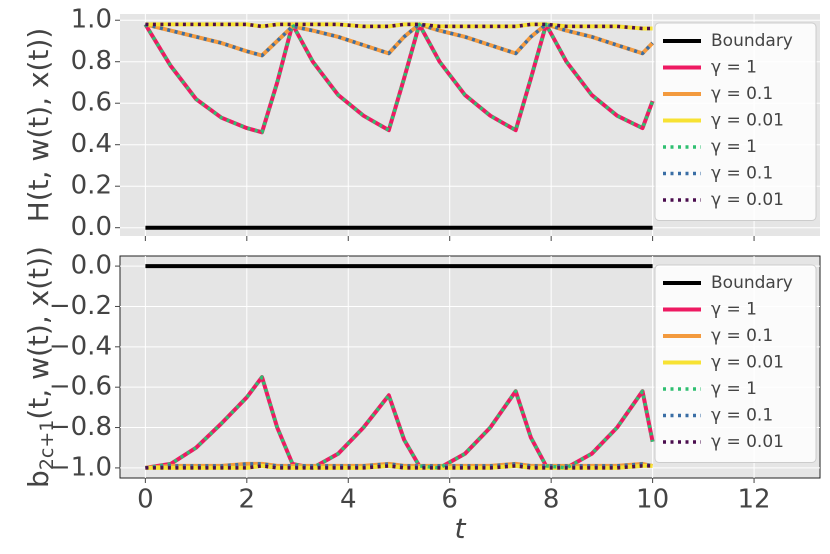  What do you see at coordinates (145, 500) in the screenshot?
I see `x-tick-label: 0` at bounding box center [145, 500].